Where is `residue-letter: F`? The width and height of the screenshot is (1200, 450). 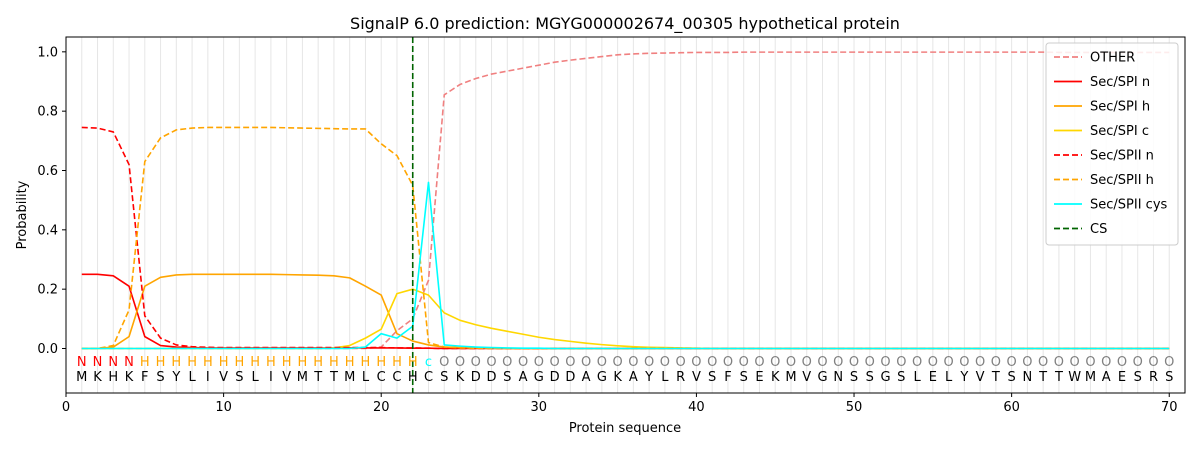
residue-letter: F is located at coordinates (144, 377).